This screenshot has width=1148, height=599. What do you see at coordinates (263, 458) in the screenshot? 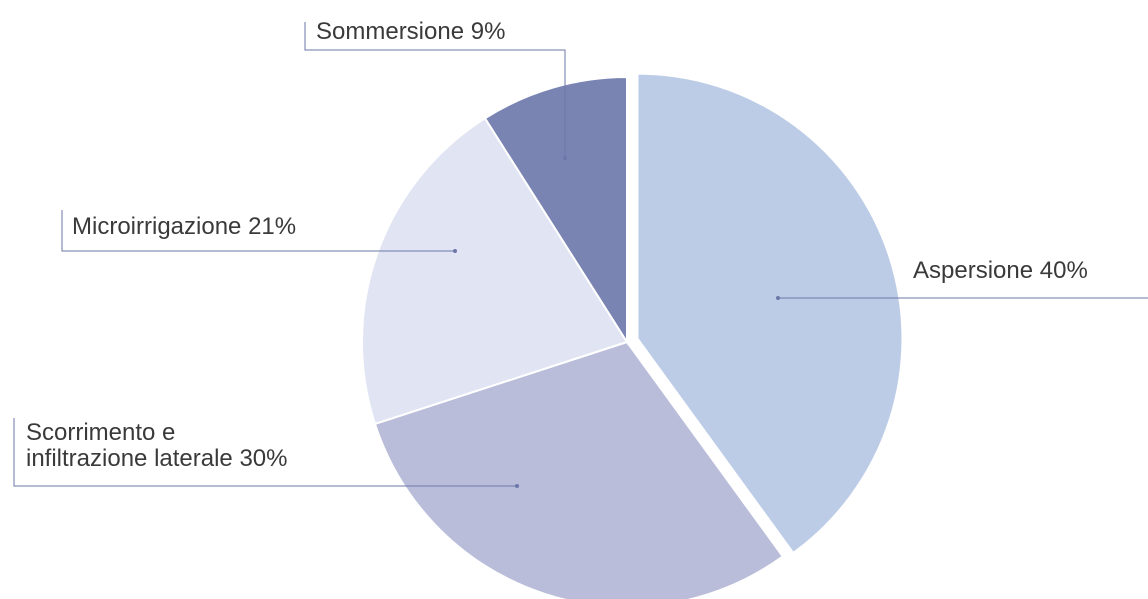
I see `value-label: 30%` at bounding box center [263, 458].